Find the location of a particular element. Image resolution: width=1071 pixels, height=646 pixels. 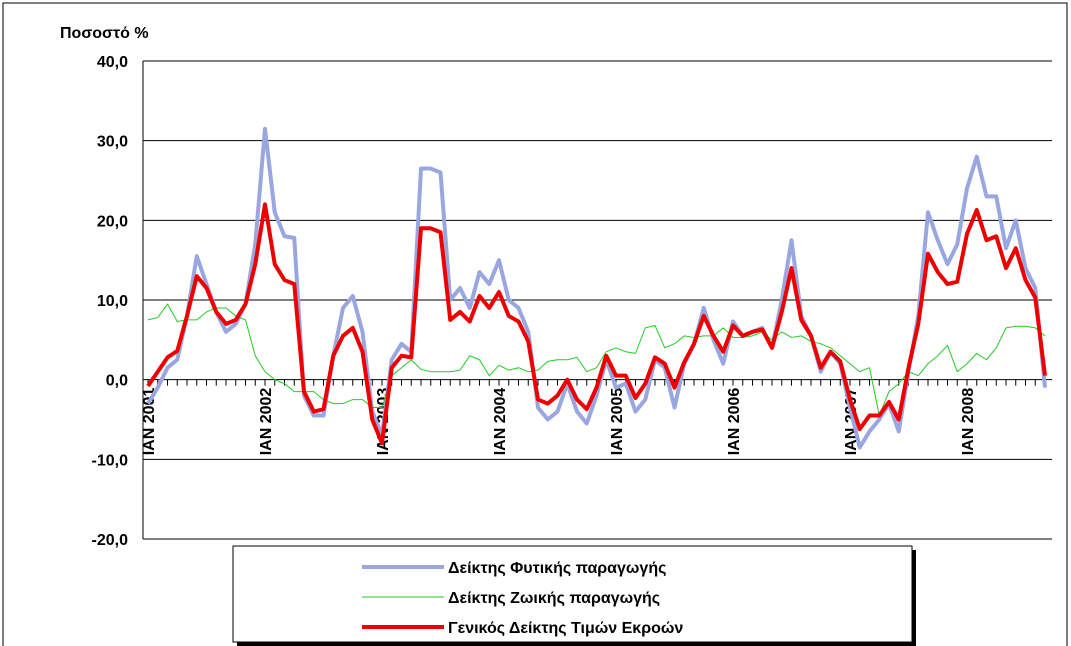

series-line is located at coordinates (596, 360).